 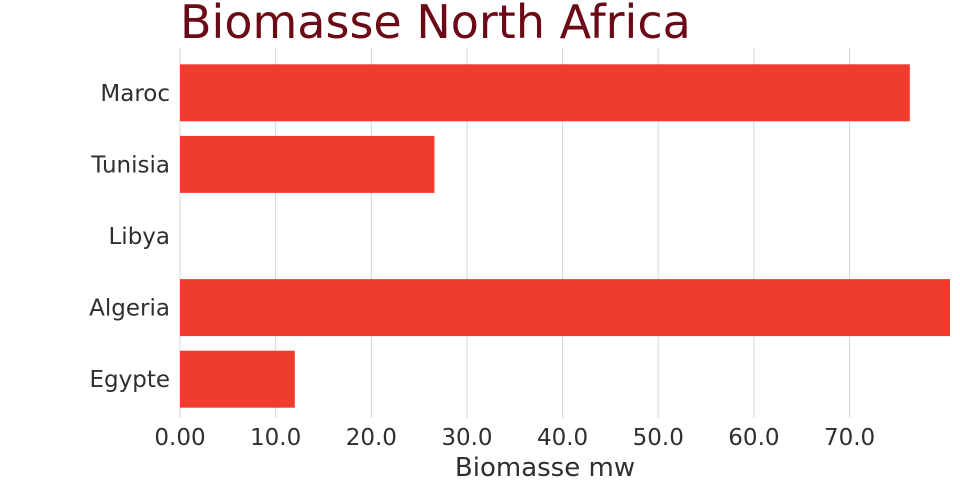 What do you see at coordinates (139, 237) in the screenshot?
I see `y-category-label: Libya` at bounding box center [139, 237].